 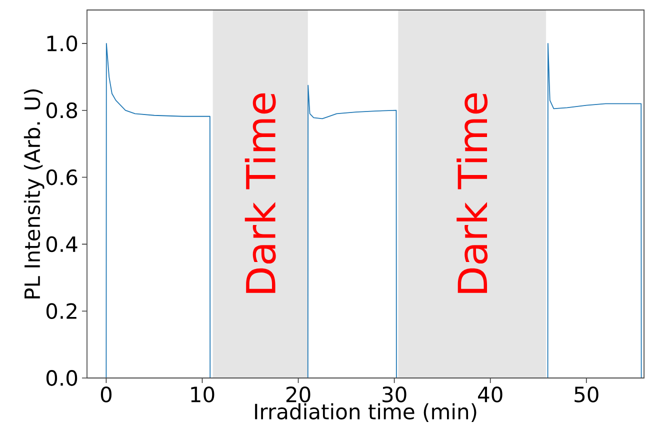 What do you see at coordinates (365, 412) in the screenshot?
I see `x-axis-title: Irradiation time (min)` at bounding box center [365, 412].